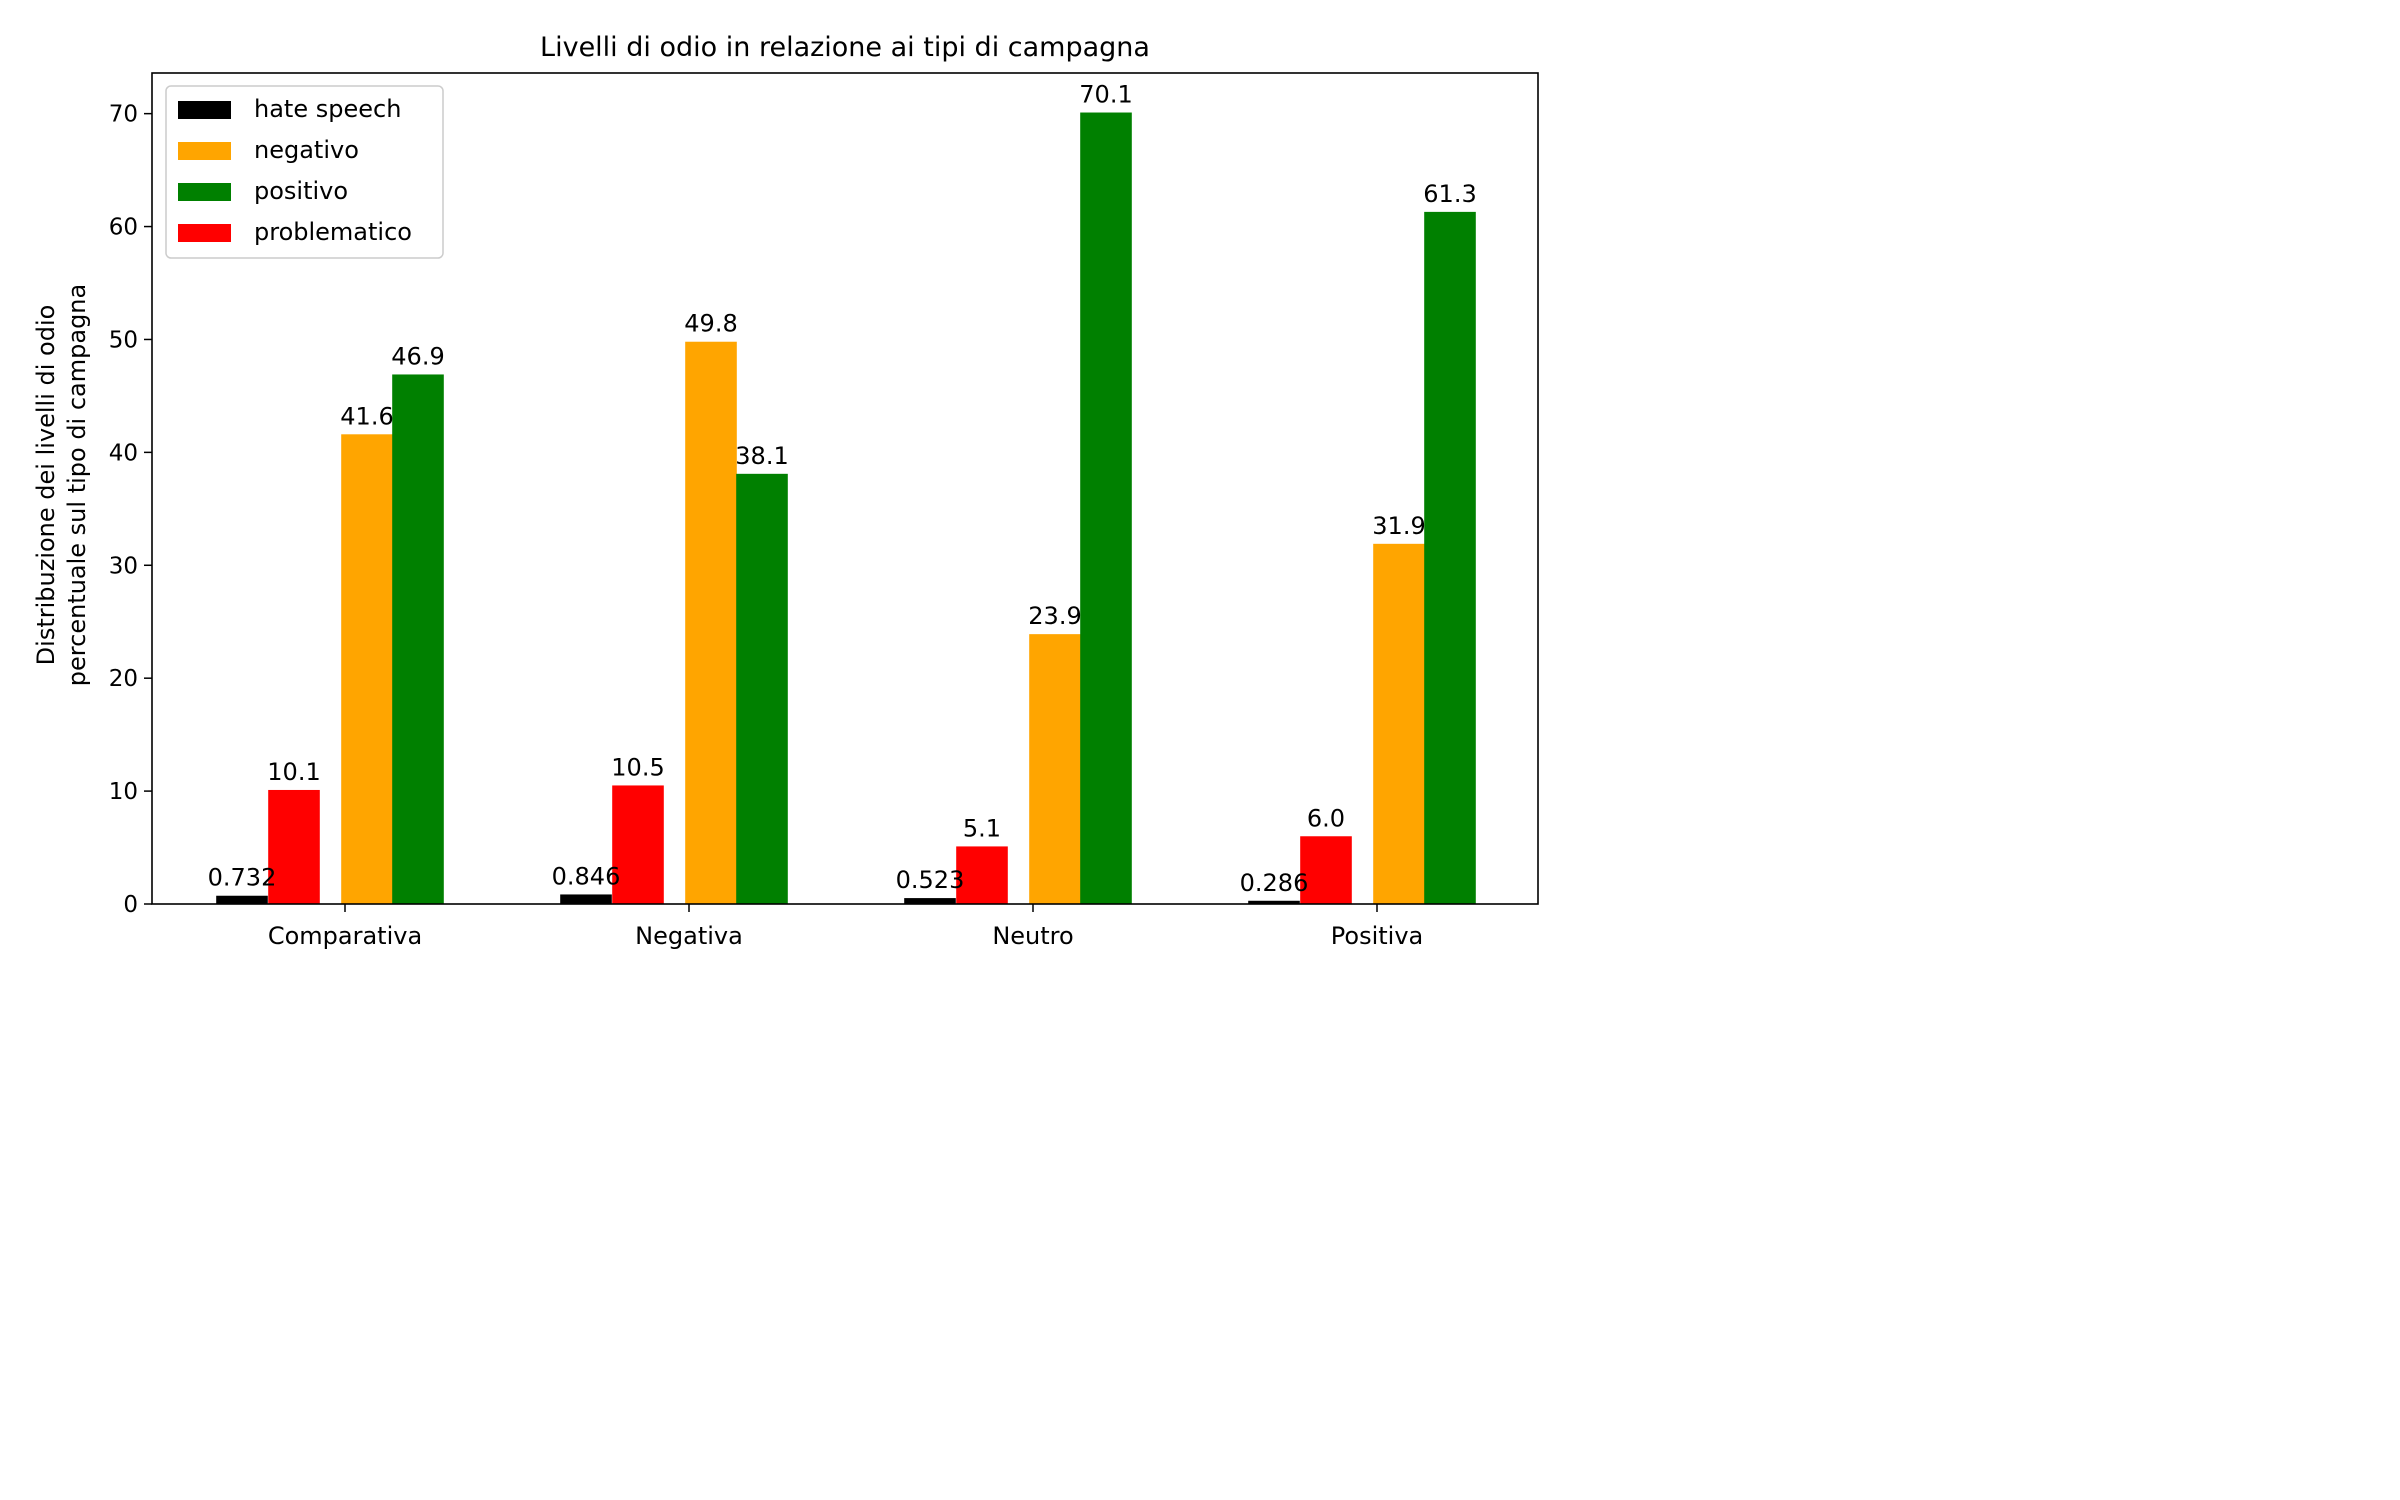  Describe the element at coordinates (762, 688) in the screenshot. I see `bar-positivo-negativa` at that location.